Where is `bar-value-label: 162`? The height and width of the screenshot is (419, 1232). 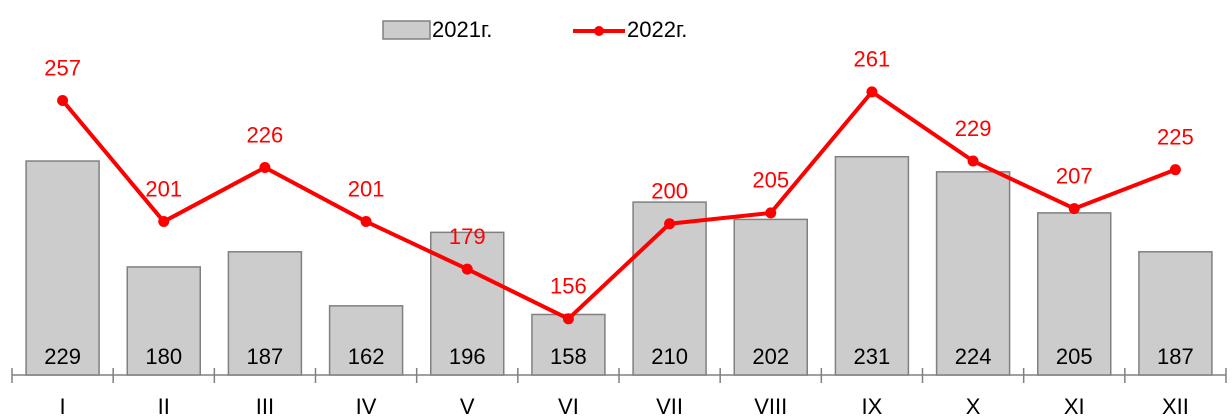
bar-value-label: 162 is located at coordinates (366, 356).